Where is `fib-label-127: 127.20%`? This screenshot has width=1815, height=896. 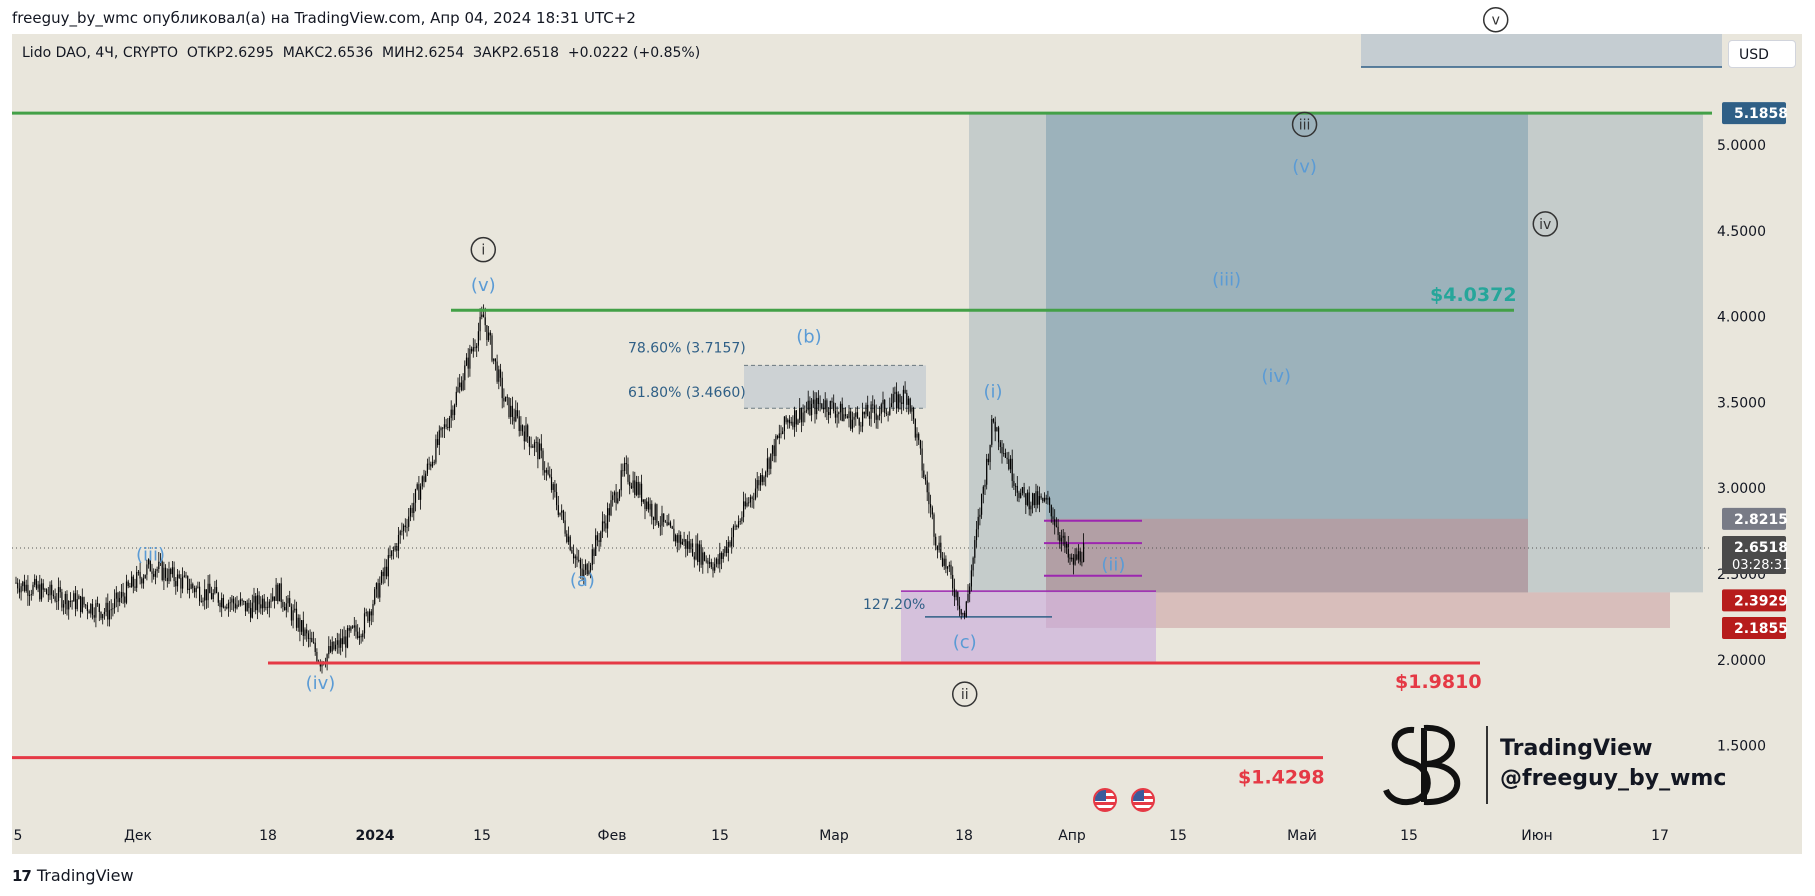
fib-label-127: 127.20% is located at coordinates (894, 605).